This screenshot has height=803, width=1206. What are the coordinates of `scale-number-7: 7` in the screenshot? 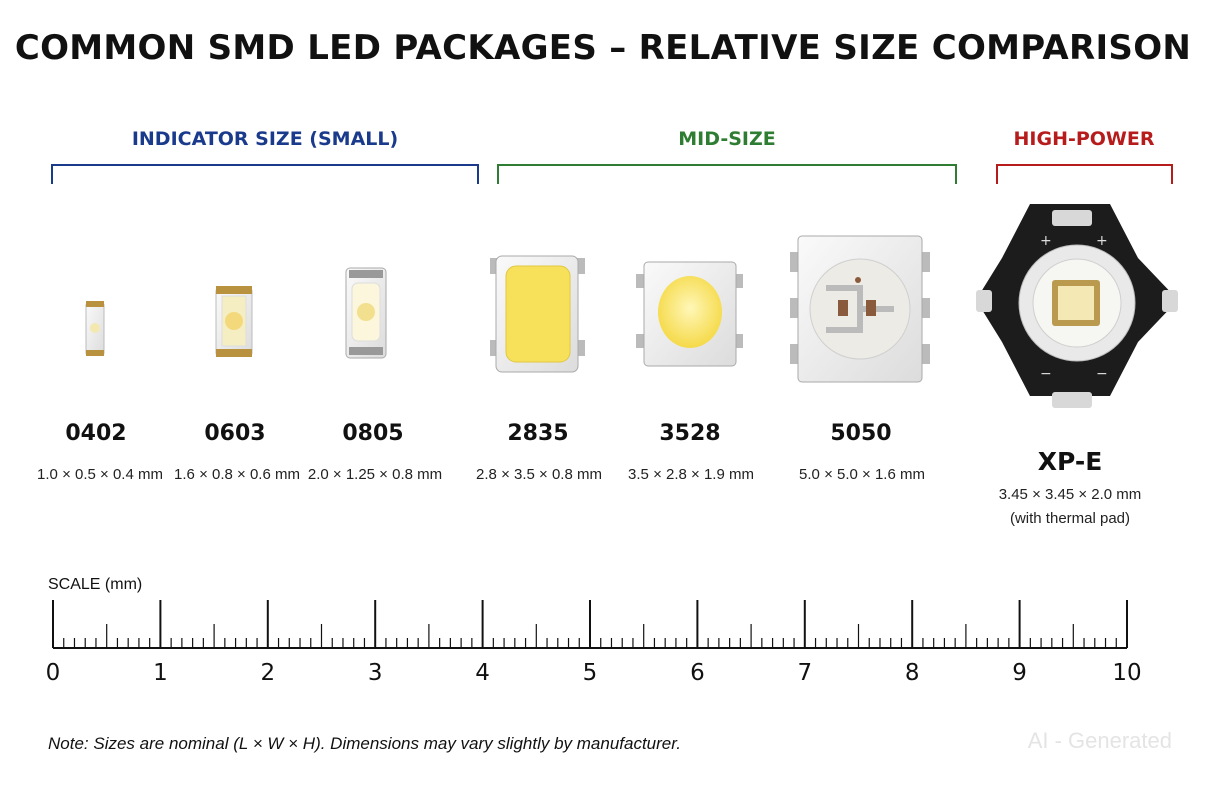 It's located at (805, 673).